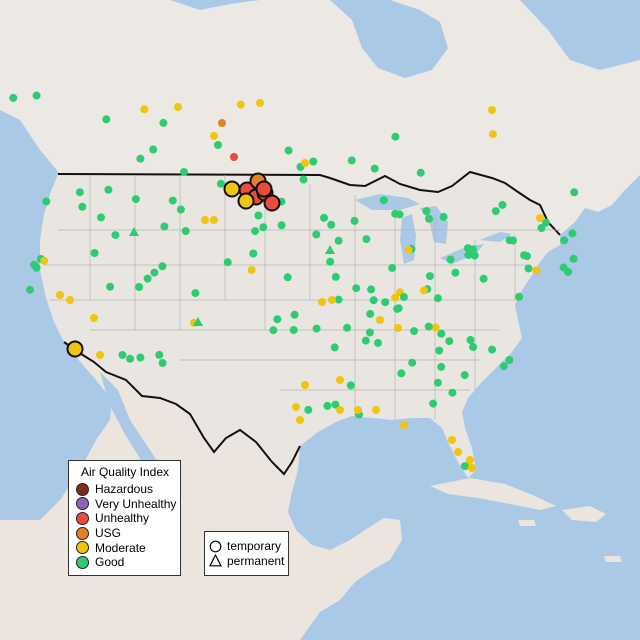 The height and width of the screenshot is (640, 640). I want to click on arctic-water, so click(405, 35).